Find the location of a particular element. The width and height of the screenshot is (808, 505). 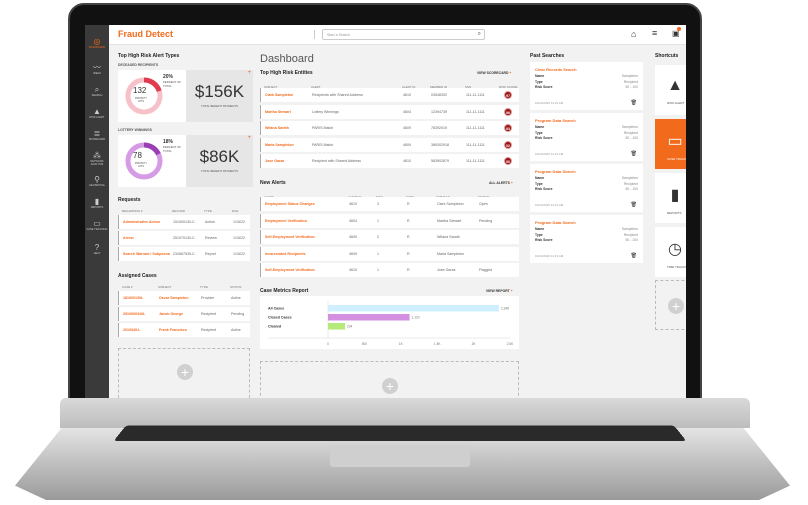

search-icon: ⌕ is located at coordinates (479, 34).